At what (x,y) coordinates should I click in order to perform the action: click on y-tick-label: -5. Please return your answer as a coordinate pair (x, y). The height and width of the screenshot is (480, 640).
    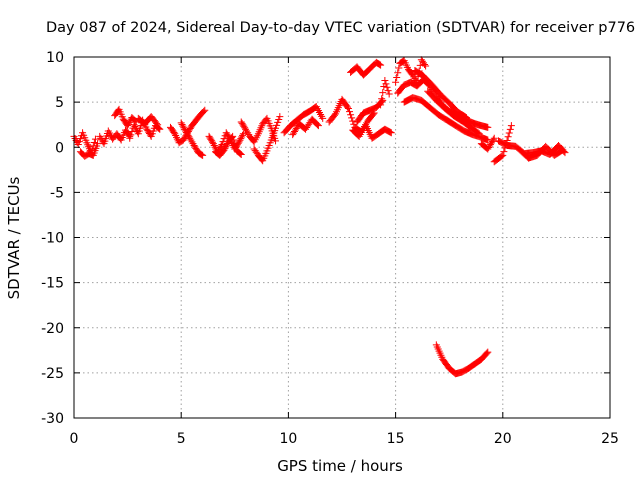
    Looking at the image, I should click on (57, 193).